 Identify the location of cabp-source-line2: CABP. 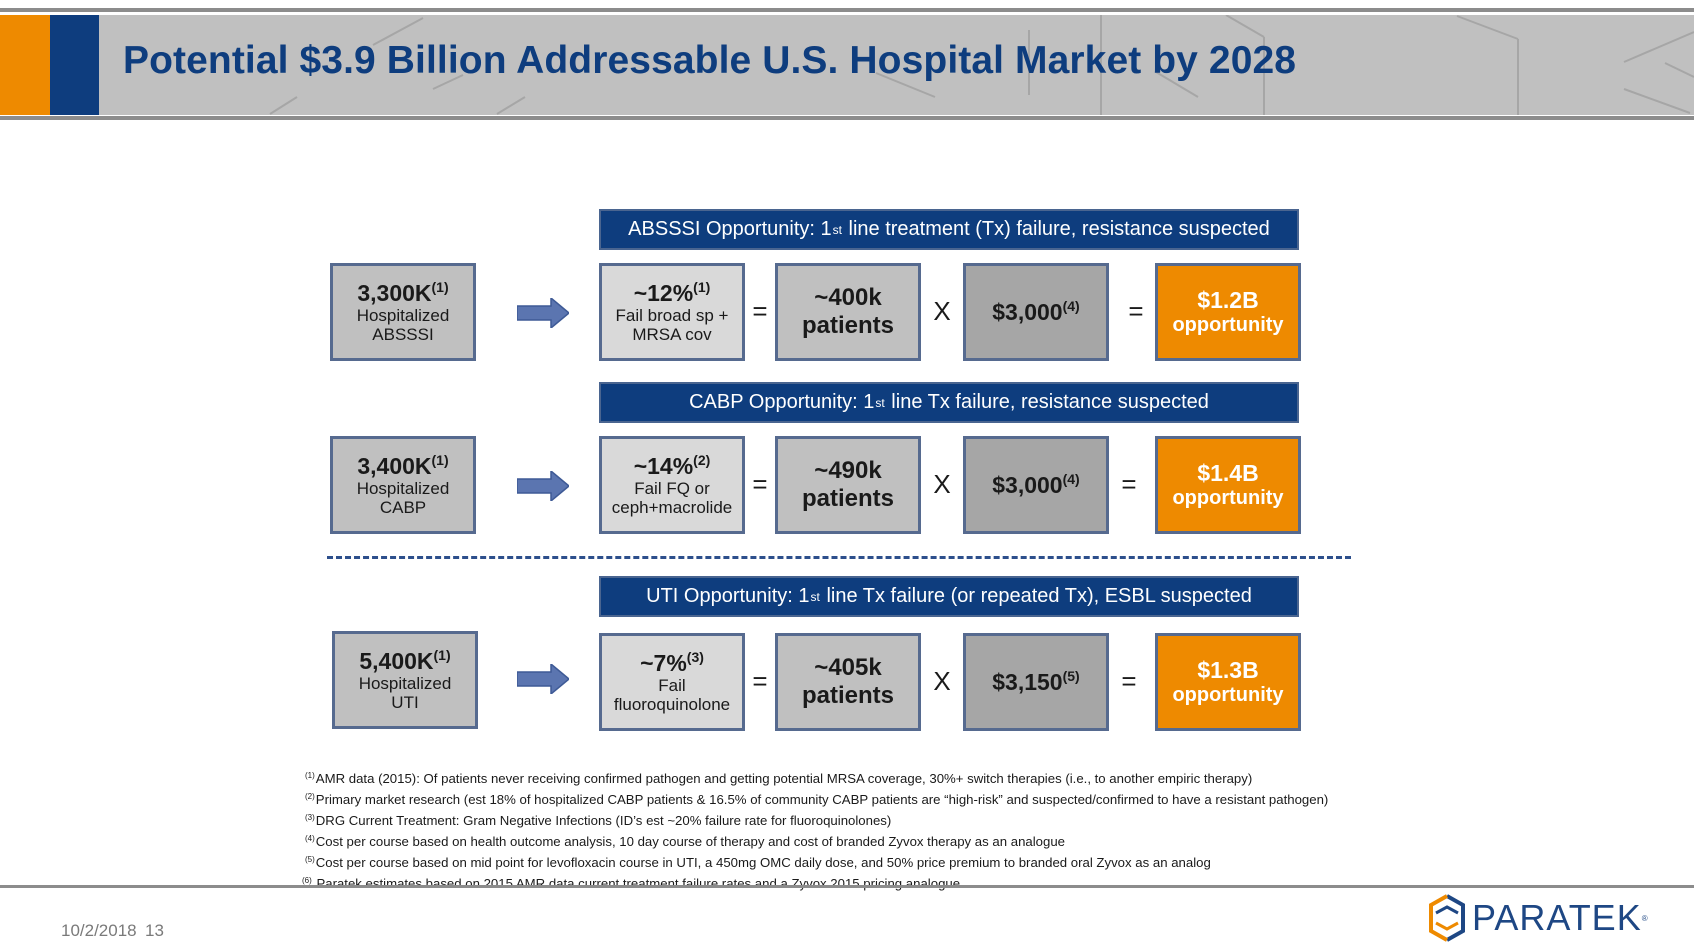
(403, 508).